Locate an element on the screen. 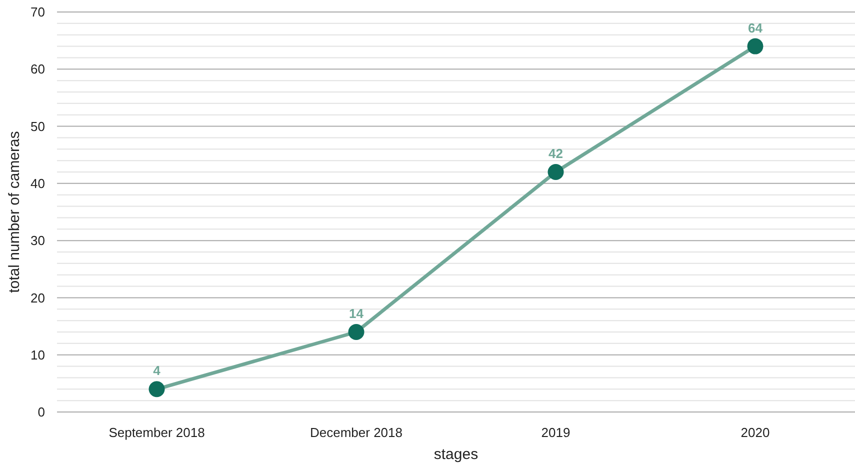  data-label: 4 is located at coordinates (157, 370).